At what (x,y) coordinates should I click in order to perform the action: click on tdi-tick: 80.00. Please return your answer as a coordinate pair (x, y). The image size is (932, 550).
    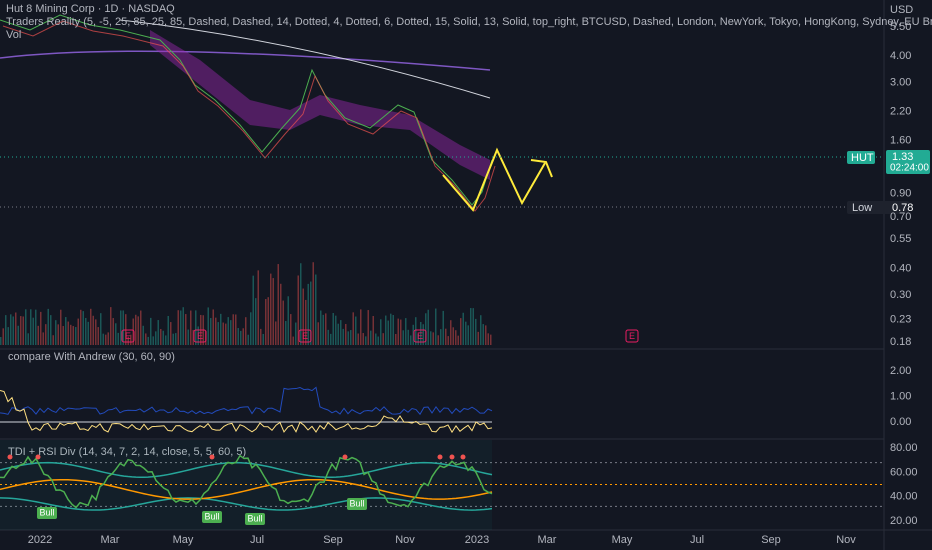
    Looking at the image, I should click on (904, 448).